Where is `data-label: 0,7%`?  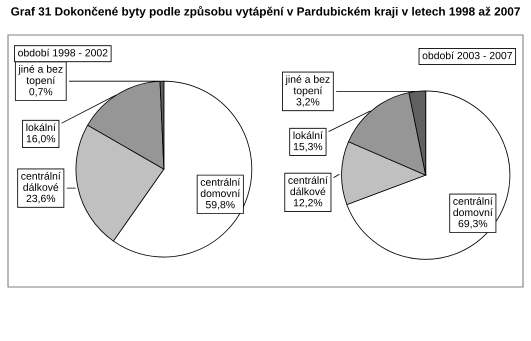 data-label: 0,7% is located at coordinates (40, 92).